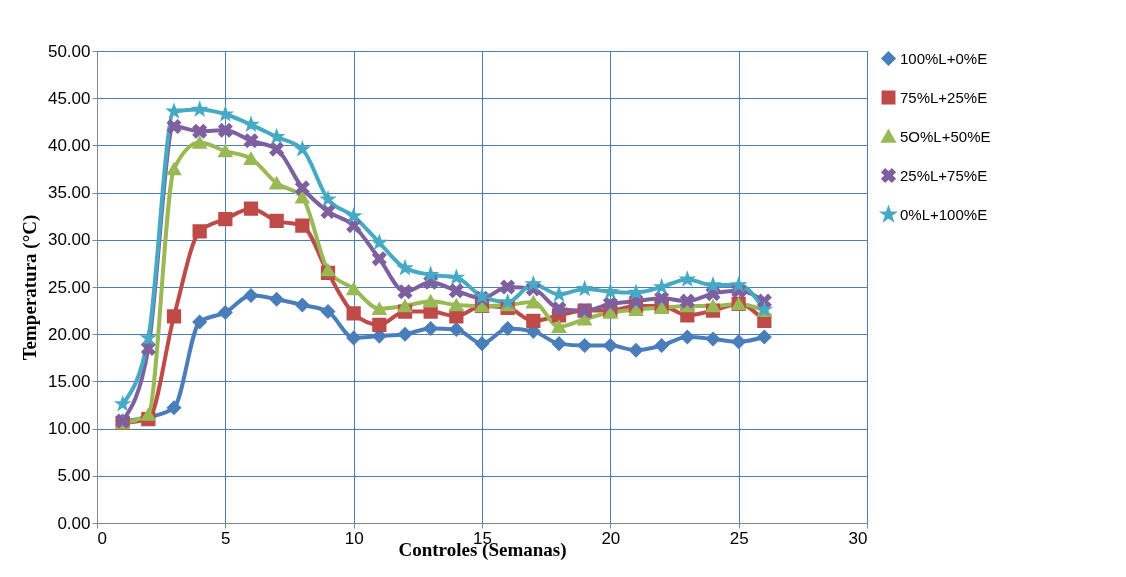 The height and width of the screenshot is (577, 1126). What do you see at coordinates (69, 287) in the screenshot?
I see `y-tick-label: 25.00` at bounding box center [69, 287].